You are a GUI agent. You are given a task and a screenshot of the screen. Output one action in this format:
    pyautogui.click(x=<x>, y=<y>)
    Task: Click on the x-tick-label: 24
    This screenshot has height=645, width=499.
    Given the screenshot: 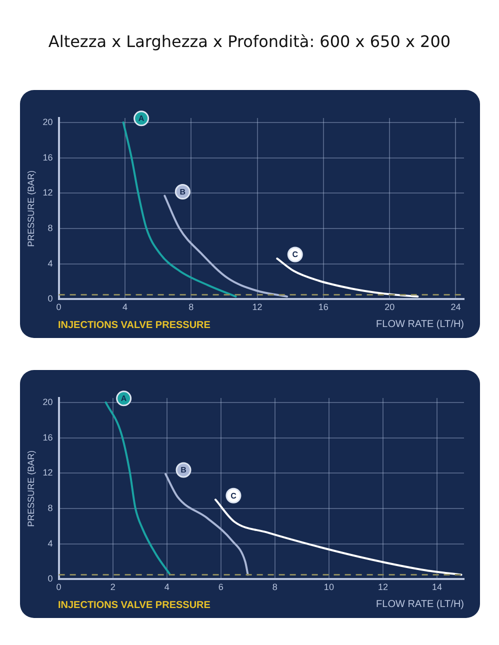 What is the action you would take?
    pyautogui.click(x=455, y=307)
    